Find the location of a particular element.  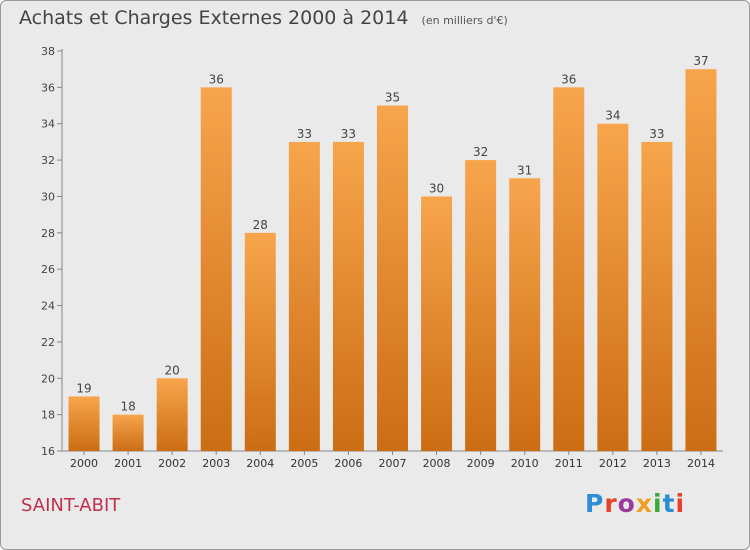

value-label: 37 is located at coordinates (700, 61).